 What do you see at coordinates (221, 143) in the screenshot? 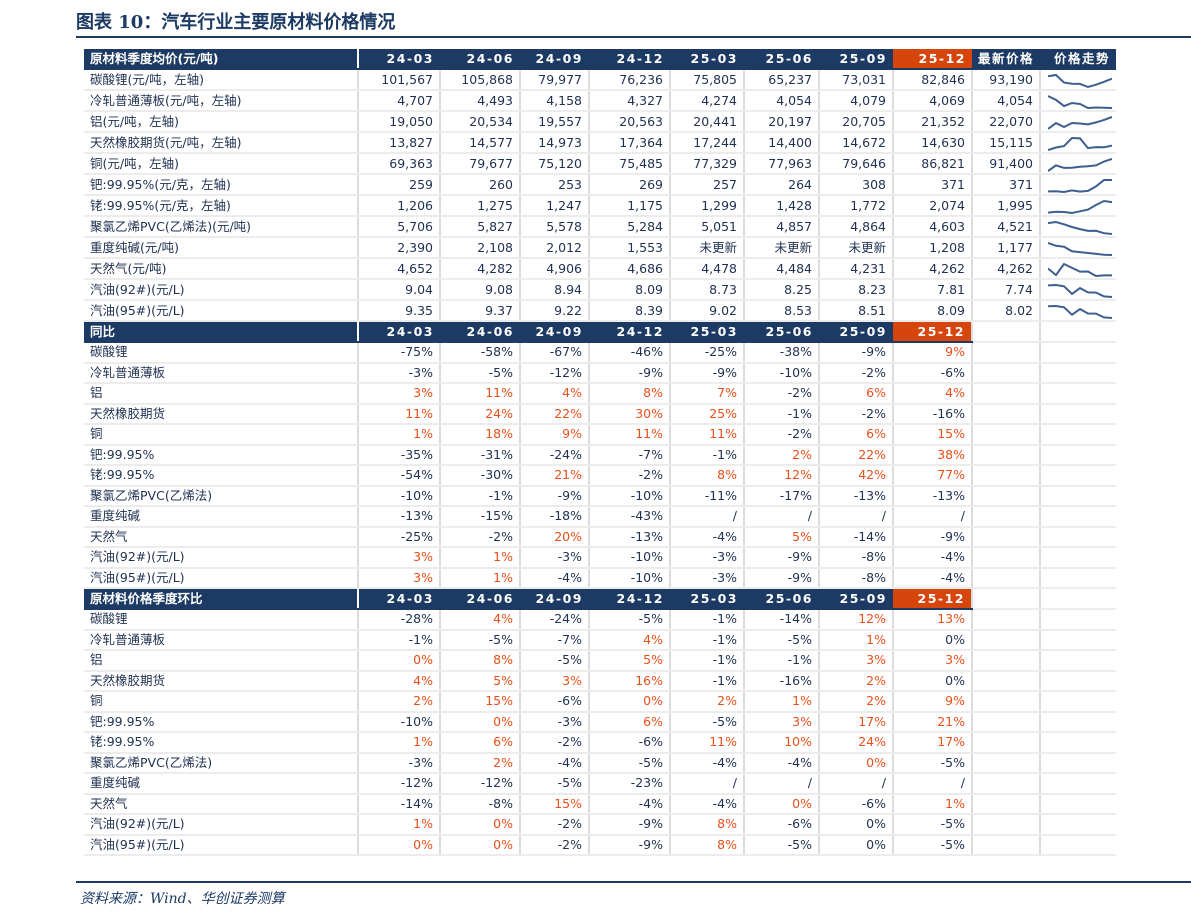
I see `row-label: 天然橡胶期货(元/吨，左轴)` at bounding box center [221, 143].